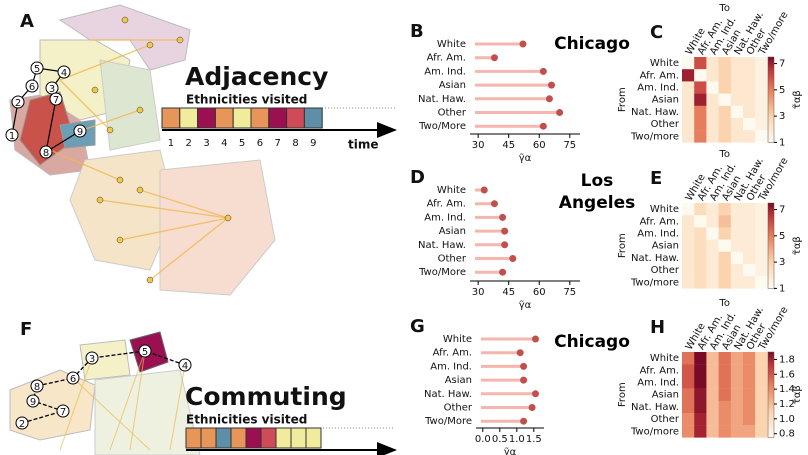  I want to click on axis-label: time, so click(363, 145).